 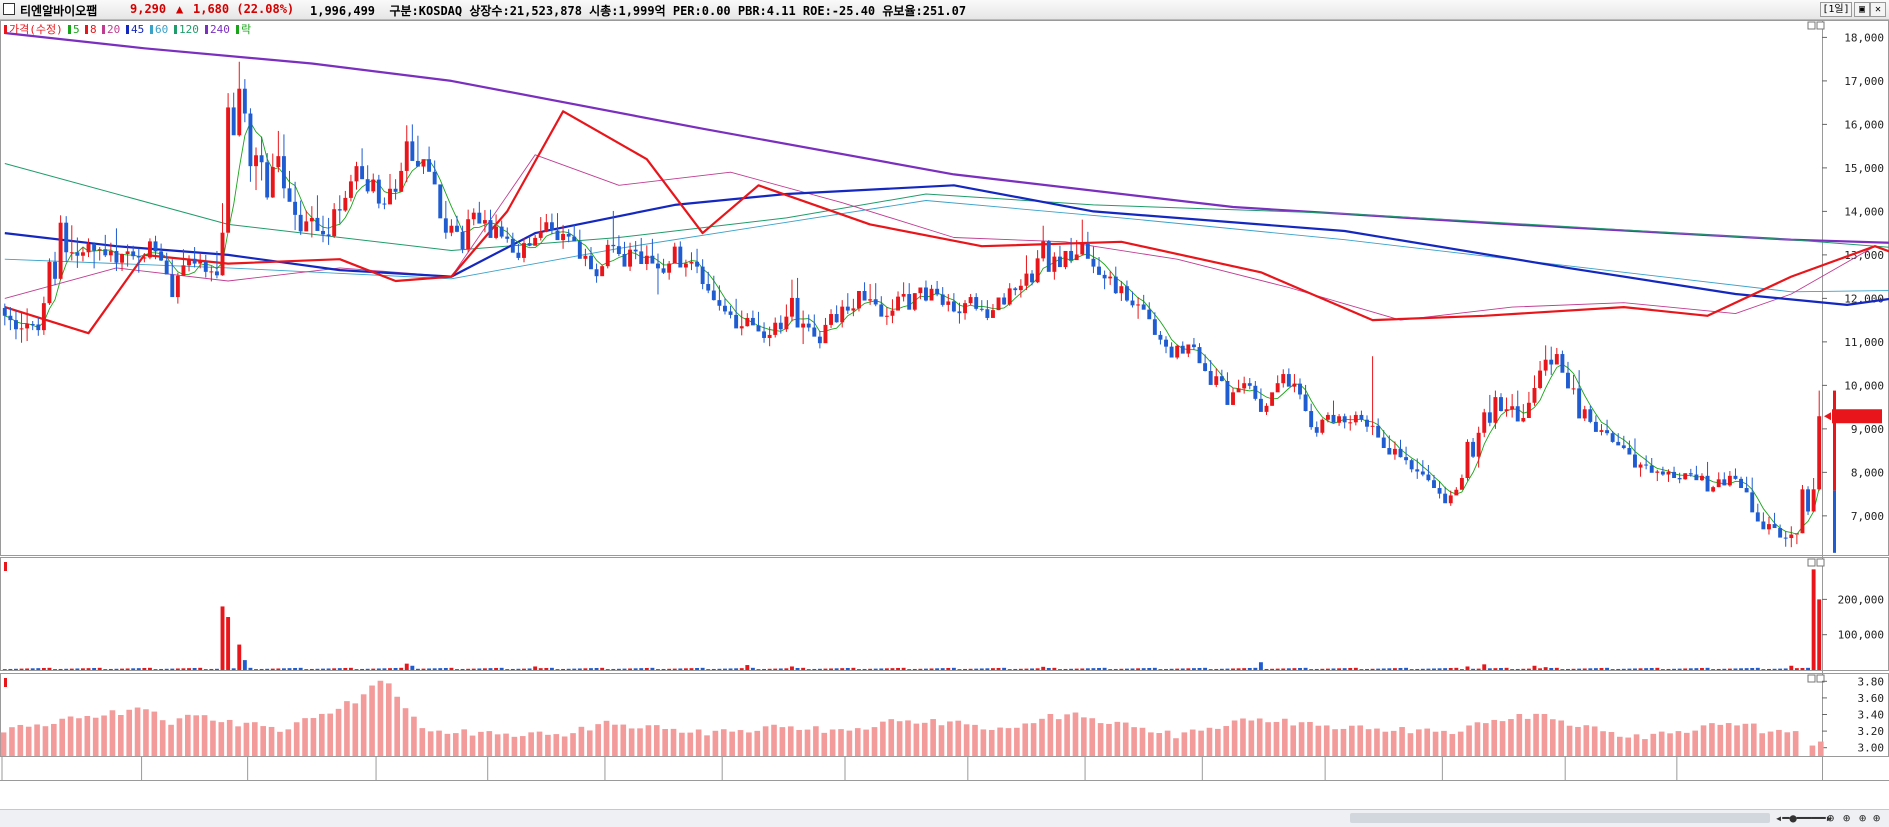 What do you see at coordinates (36, 29) in the screenshot?
I see `legend-label: 가격(수정)` at bounding box center [36, 29].